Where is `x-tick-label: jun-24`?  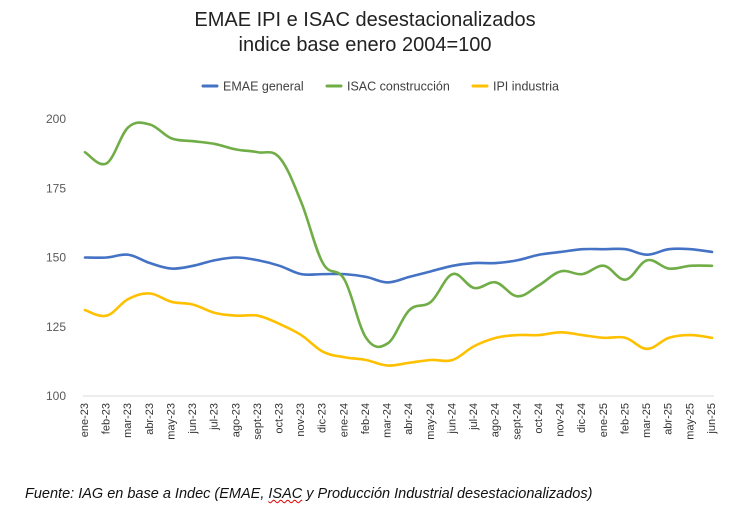 x-tick-label: jun-24 is located at coordinates (452, 419).